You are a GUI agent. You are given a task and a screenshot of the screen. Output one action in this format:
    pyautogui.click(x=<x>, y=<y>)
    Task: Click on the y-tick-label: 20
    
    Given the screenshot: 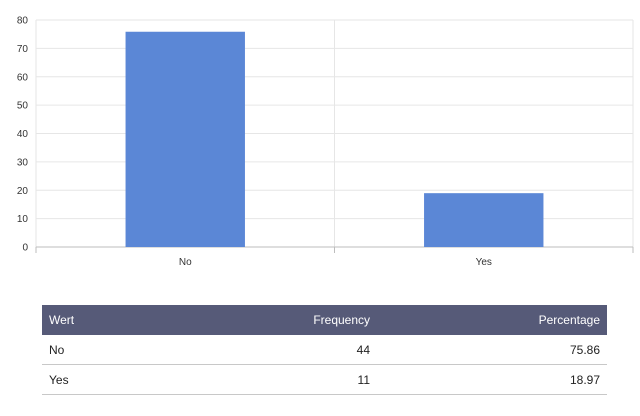 What is the action you would take?
    pyautogui.click(x=23, y=191)
    